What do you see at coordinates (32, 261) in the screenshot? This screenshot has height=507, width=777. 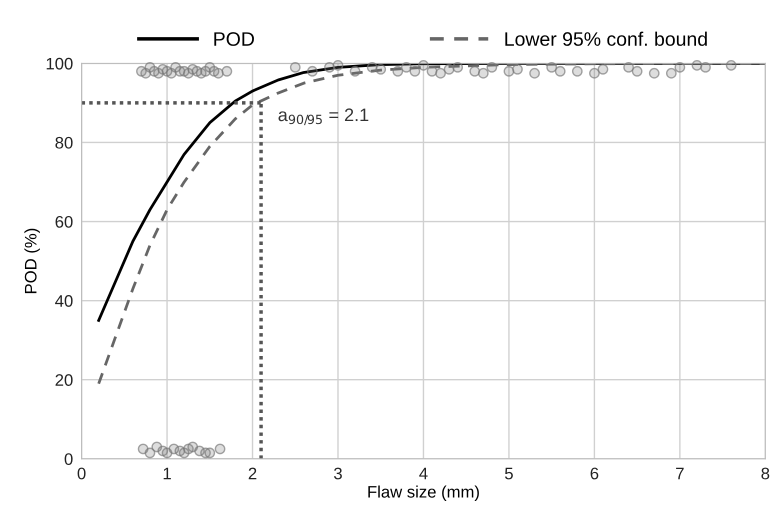 I see `y-axis-title: POD (%)` at bounding box center [32, 261].